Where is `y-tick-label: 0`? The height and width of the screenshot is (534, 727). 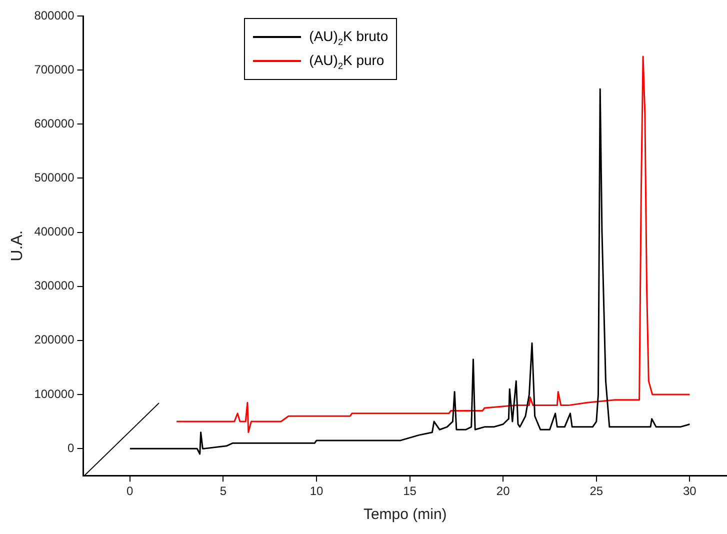 y-tick-label: 0 is located at coordinates (71, 447).